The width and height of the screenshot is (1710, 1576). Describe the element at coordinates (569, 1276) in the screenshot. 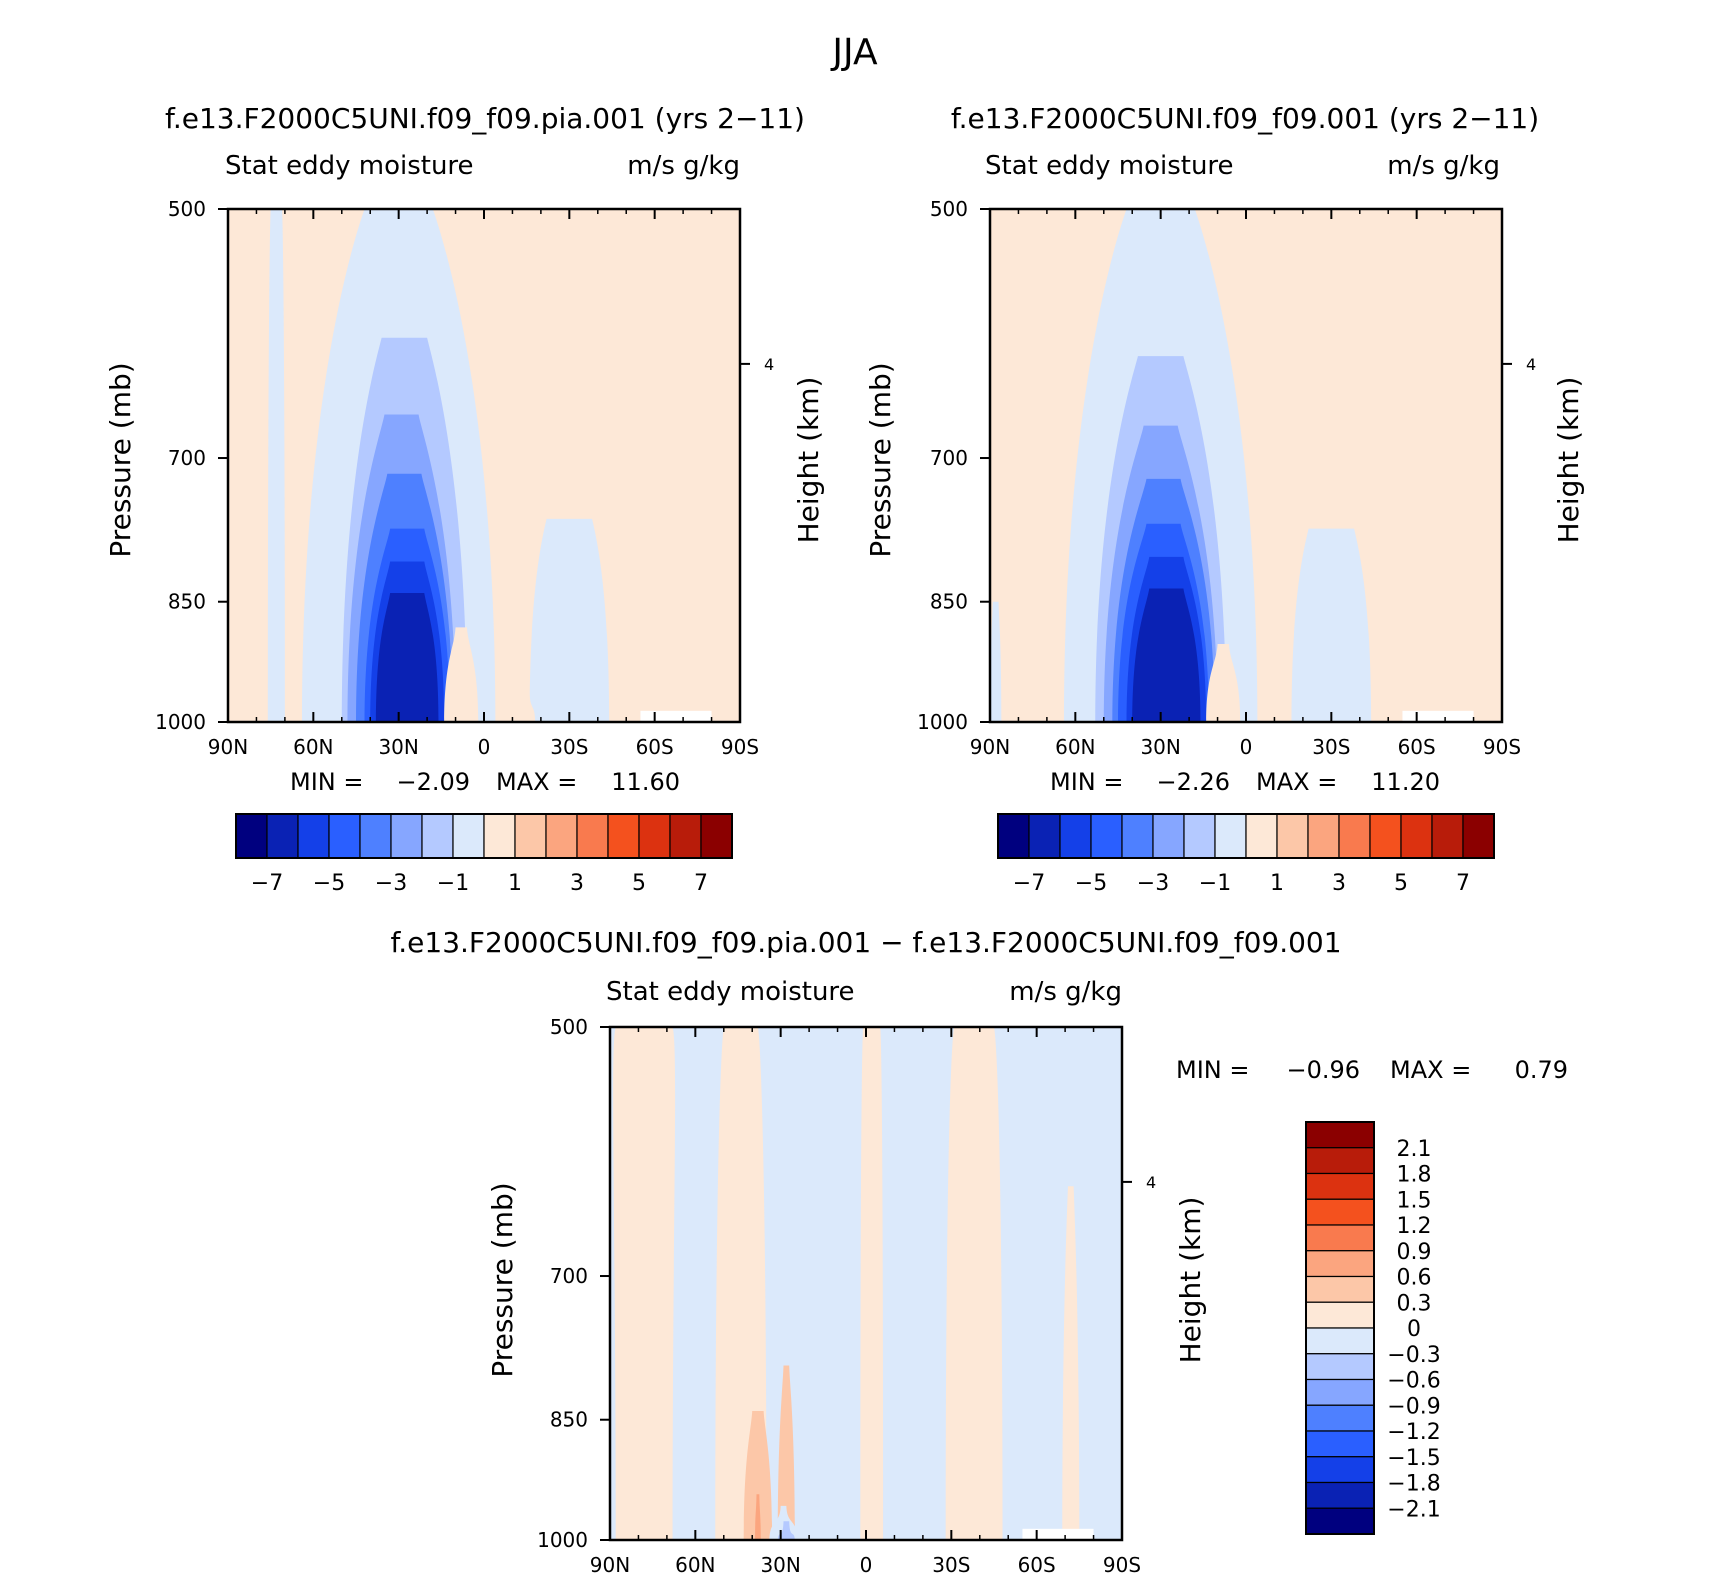

I see `y-tick-label: 700` at that location.